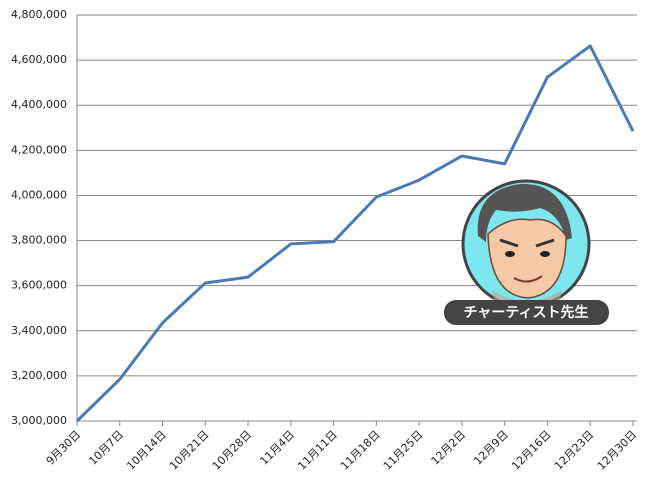 The image size is (661, 492). I want to click on y-tick-label: 3,600,000, so click(39, 285).